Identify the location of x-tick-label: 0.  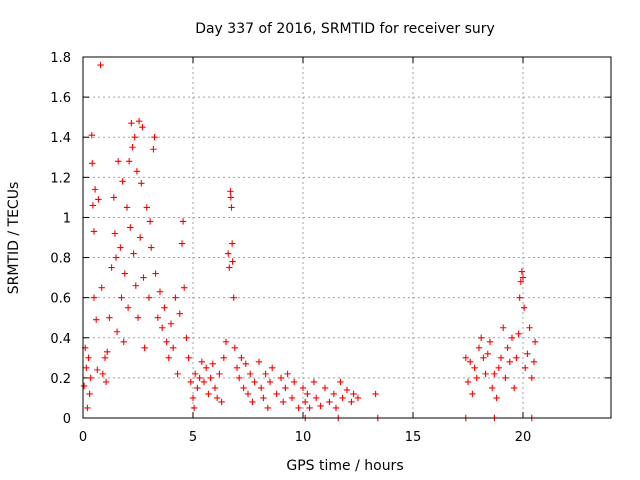
(83, 437).